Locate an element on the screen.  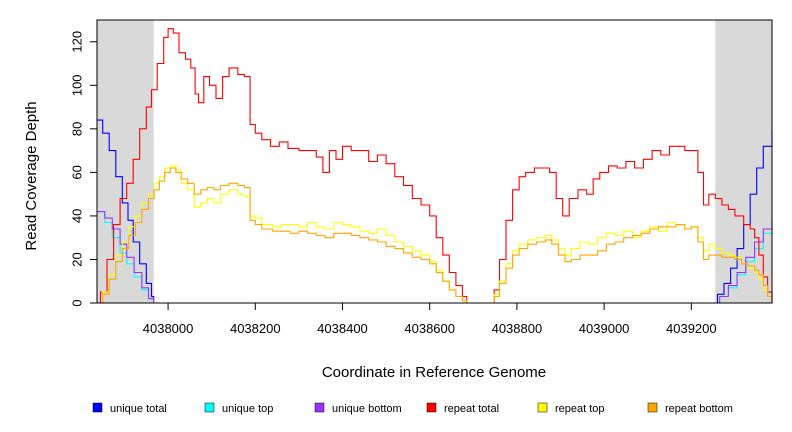
legend-swatch-unique-total is located at coordinates (97, 407).